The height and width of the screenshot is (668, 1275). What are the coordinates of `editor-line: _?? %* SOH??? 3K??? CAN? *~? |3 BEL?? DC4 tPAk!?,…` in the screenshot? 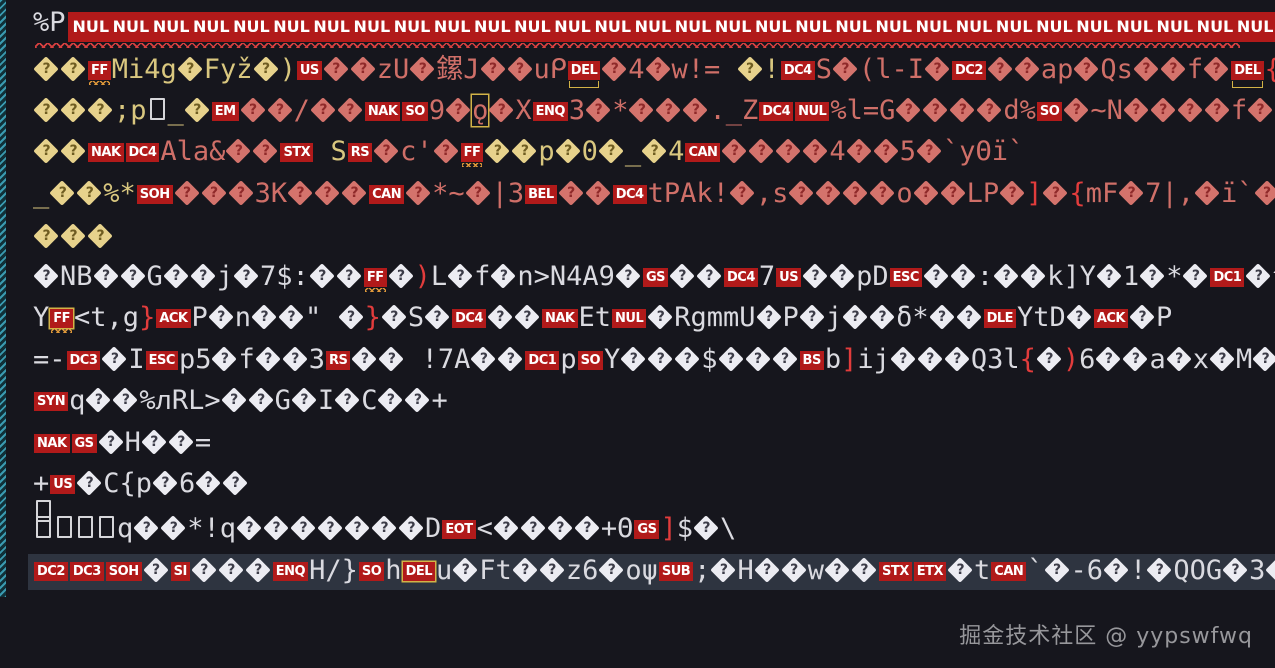 It's located at (654, 195).